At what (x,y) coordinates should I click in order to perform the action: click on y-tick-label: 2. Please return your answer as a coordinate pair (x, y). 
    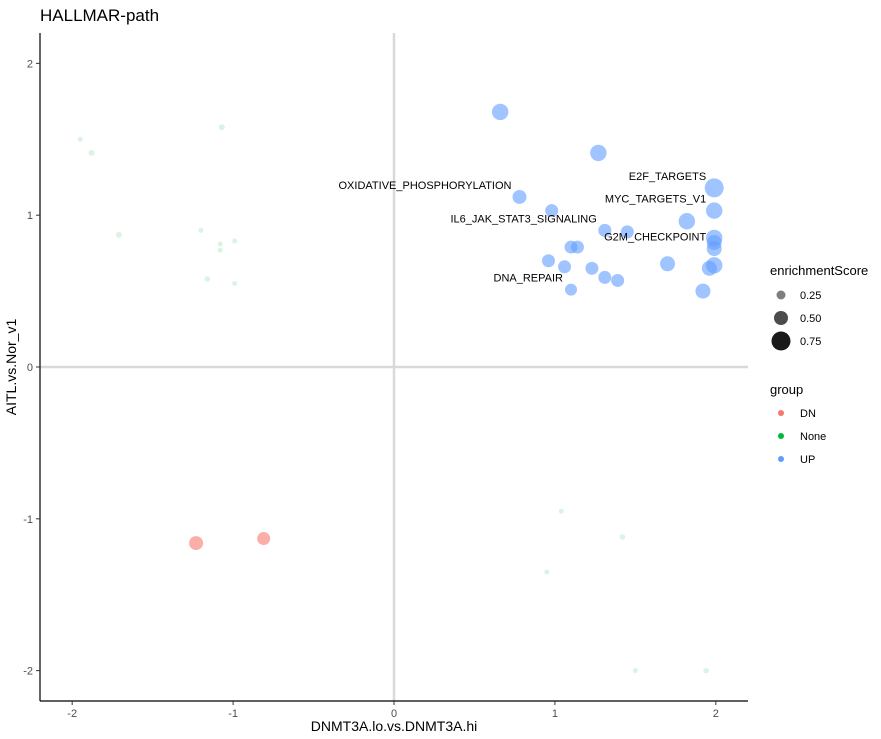
    Looking at the image, I should click on (30, 64).